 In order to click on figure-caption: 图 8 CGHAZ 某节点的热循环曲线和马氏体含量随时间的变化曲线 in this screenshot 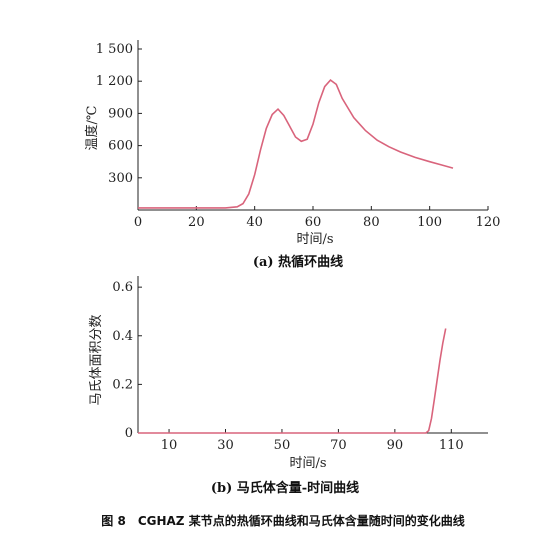, I will do `click(282, 520)`.